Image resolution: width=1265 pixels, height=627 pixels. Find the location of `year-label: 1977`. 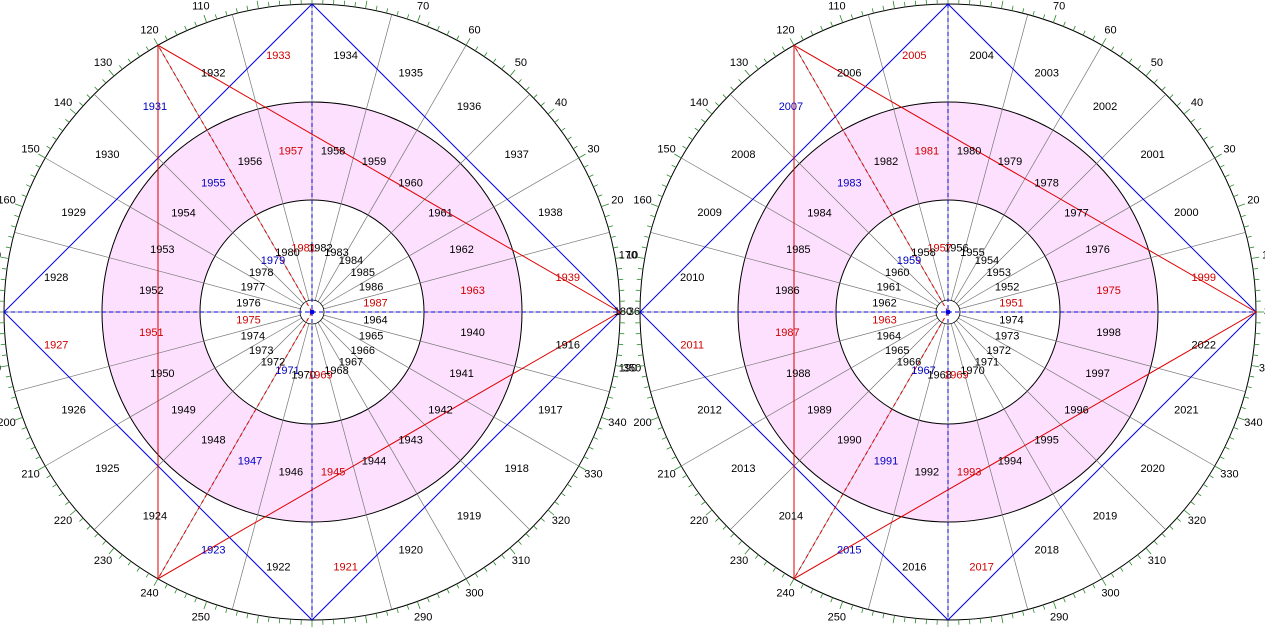

year-label: 1977 is located at coordinates (1076, 213).